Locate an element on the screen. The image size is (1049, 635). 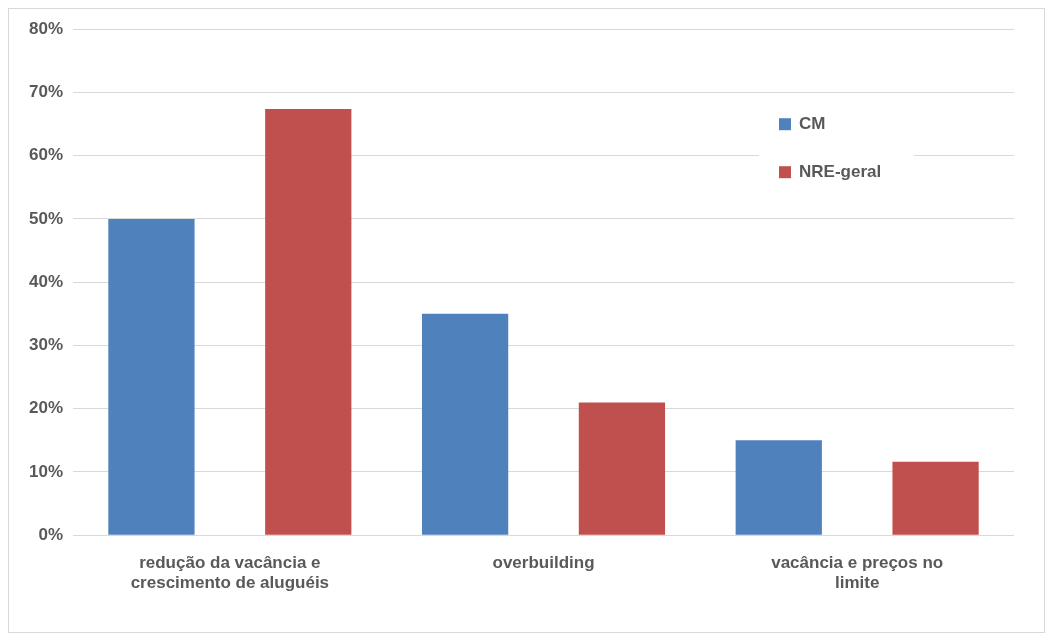
y-tick-label: 40% is located at coordinates (46, 281).